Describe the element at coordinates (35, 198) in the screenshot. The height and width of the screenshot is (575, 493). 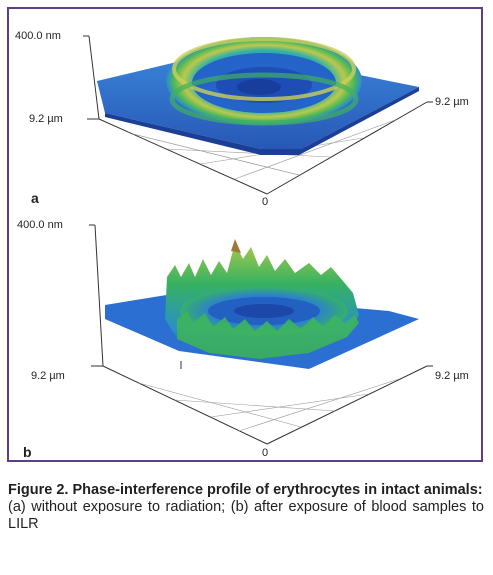
I see `panel-letter-a: a` at that location.